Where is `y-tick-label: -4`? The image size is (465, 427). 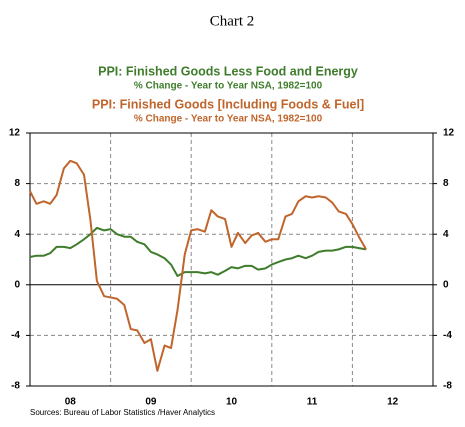
y-tick-label: -4 is located at coordinates (15, 335).